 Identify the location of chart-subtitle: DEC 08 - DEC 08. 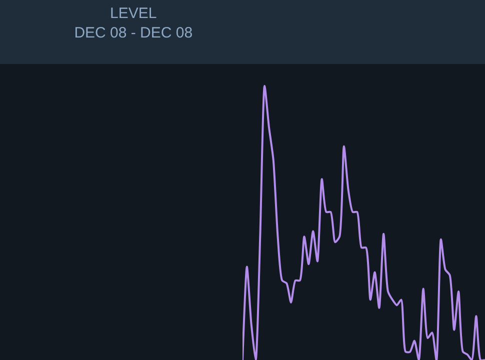
(133, 33).